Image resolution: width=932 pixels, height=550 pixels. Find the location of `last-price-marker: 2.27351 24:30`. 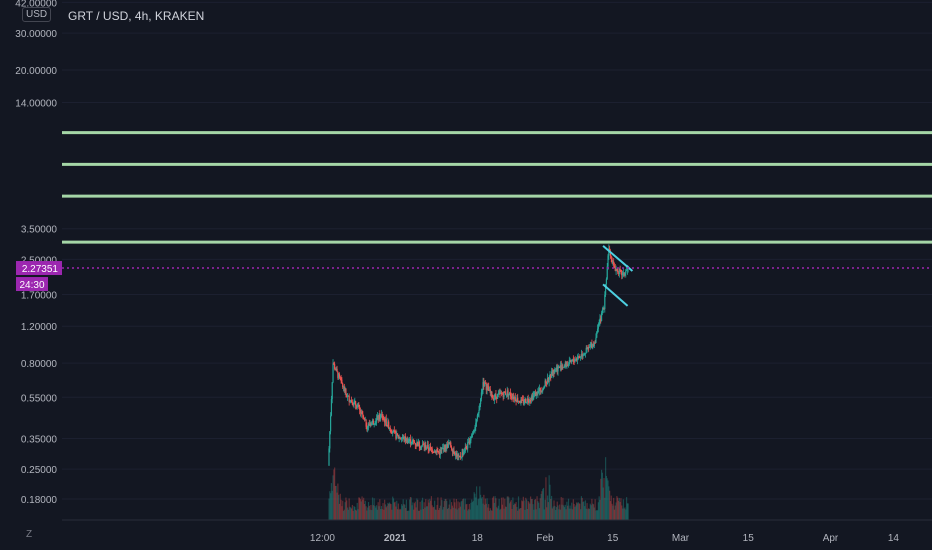

last-price-marker: 2.27351 24:30 is located at coordinates (474, 276).